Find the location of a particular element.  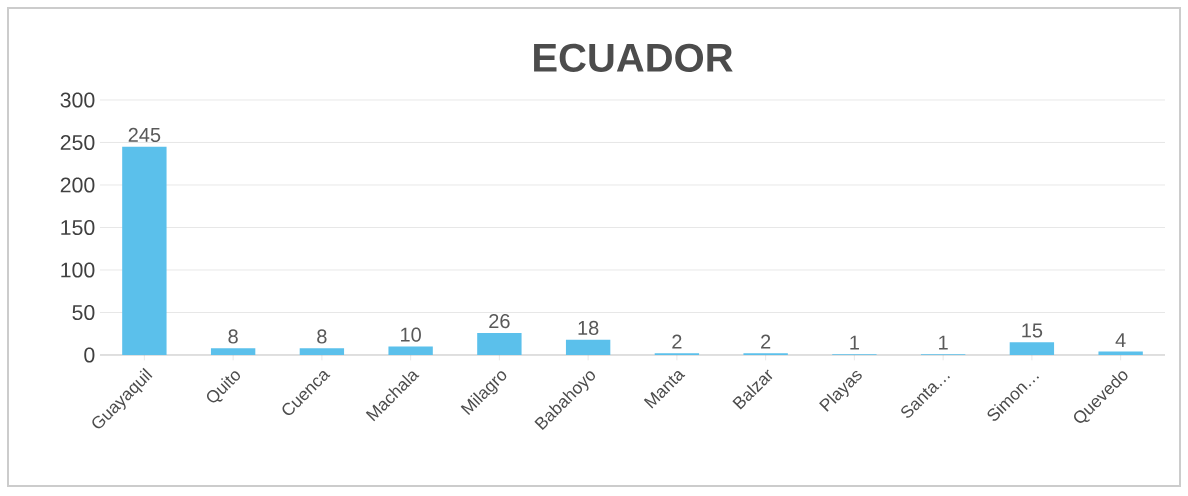

y-tick-label: 0 is located at coordinates (89, 355).